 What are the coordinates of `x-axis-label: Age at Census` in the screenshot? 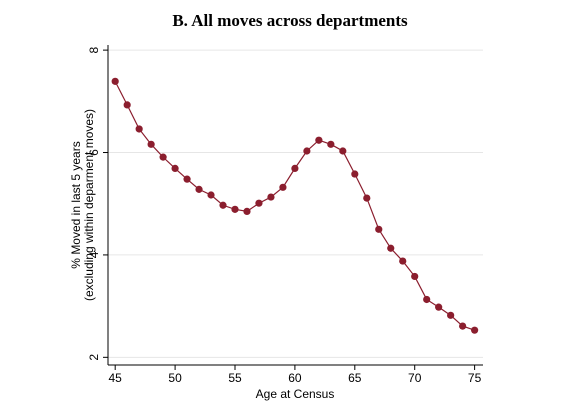 It's located at (295, 394).